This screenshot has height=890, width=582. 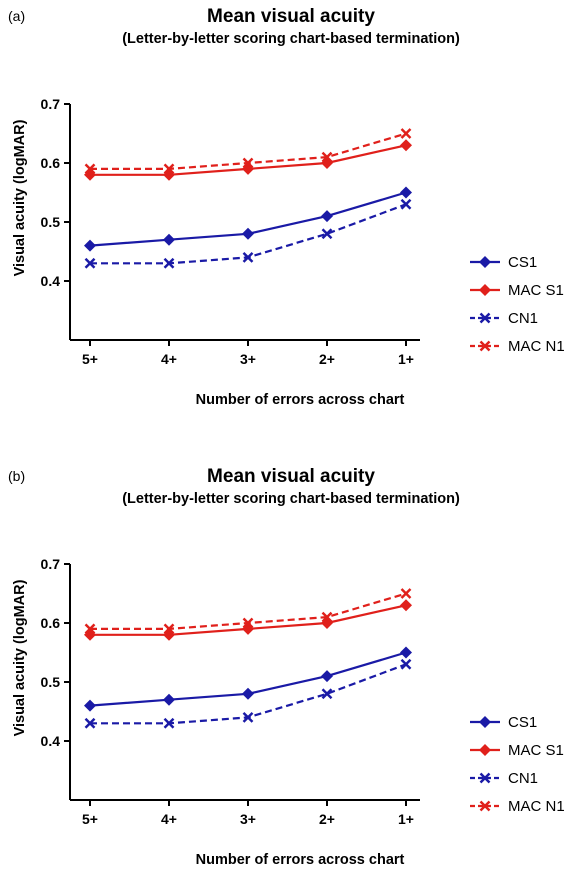 What do you see at coordinates (248, 679) in the screenshot?
I see `series-cs1` at bounding box center [248, 679].